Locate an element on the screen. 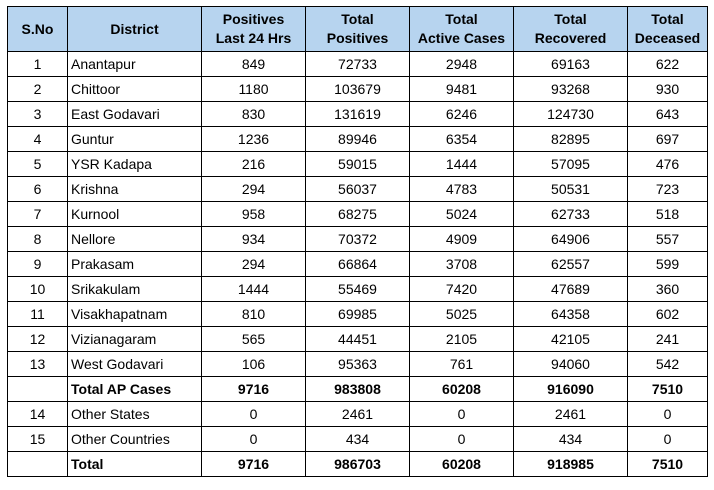 The height and width of the screenshot is (490, 714). recovered-cell: 64906 is located at coordinates (570, 239).